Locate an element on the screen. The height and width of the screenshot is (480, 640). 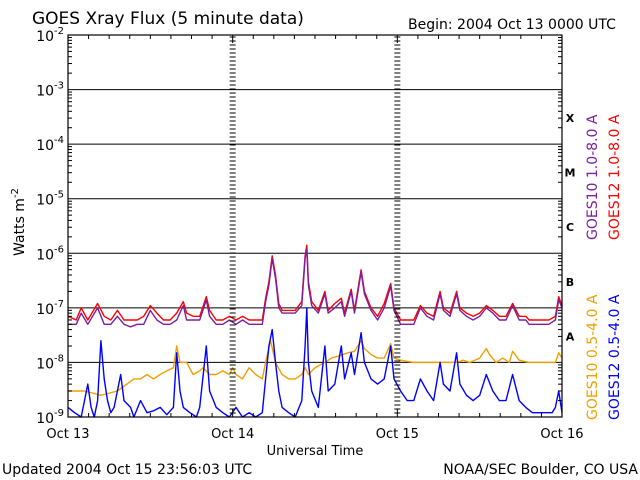
x-tick-label: Oct 16 is located at coordinates (561, 434).